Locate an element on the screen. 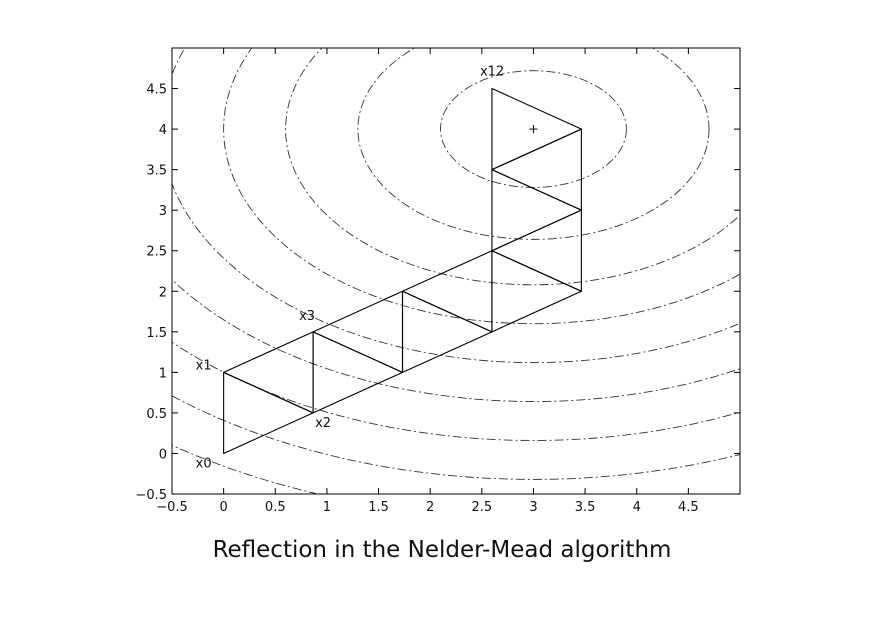 This screenshot has height=629, width=884. minimum-marker is located at coordinates (533, 129).